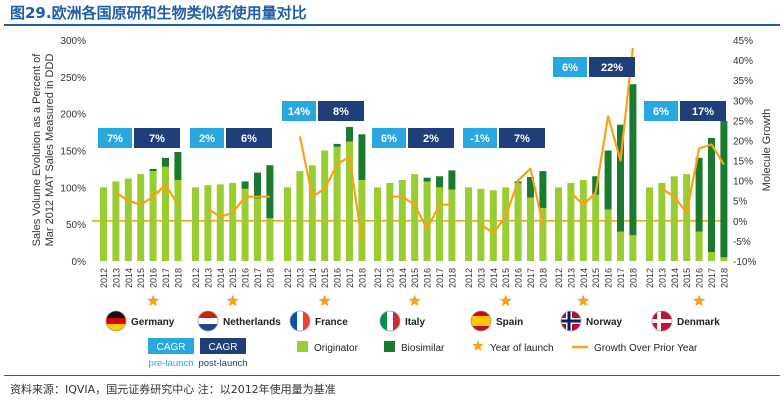  What do you see at coordinates (336, 348) in the screenshot?
I see `legend-originator-label: Originator` at bounding box center [336, 348].